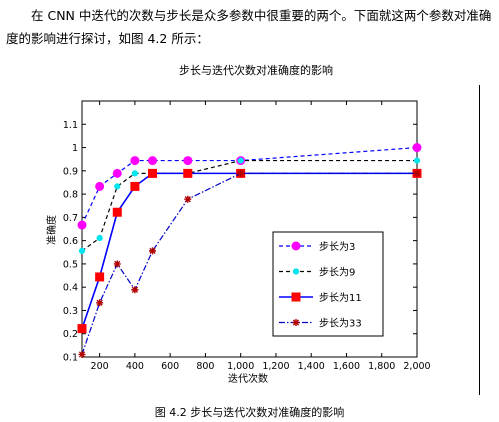 The width and height of the screenshot is (499, 422). I want to click on legend-label: 步长为3, so click(337, 247).